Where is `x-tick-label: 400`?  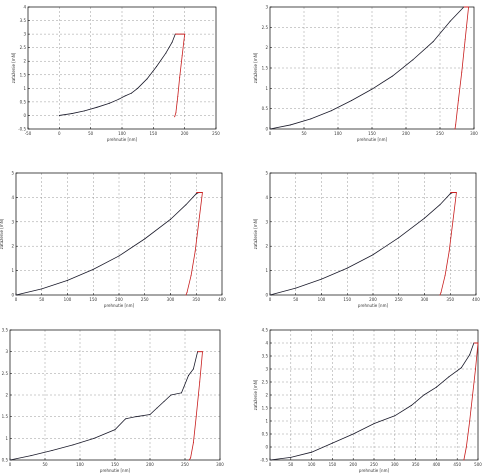 x-tick-label: 400 is located at coordinates (437, 464).